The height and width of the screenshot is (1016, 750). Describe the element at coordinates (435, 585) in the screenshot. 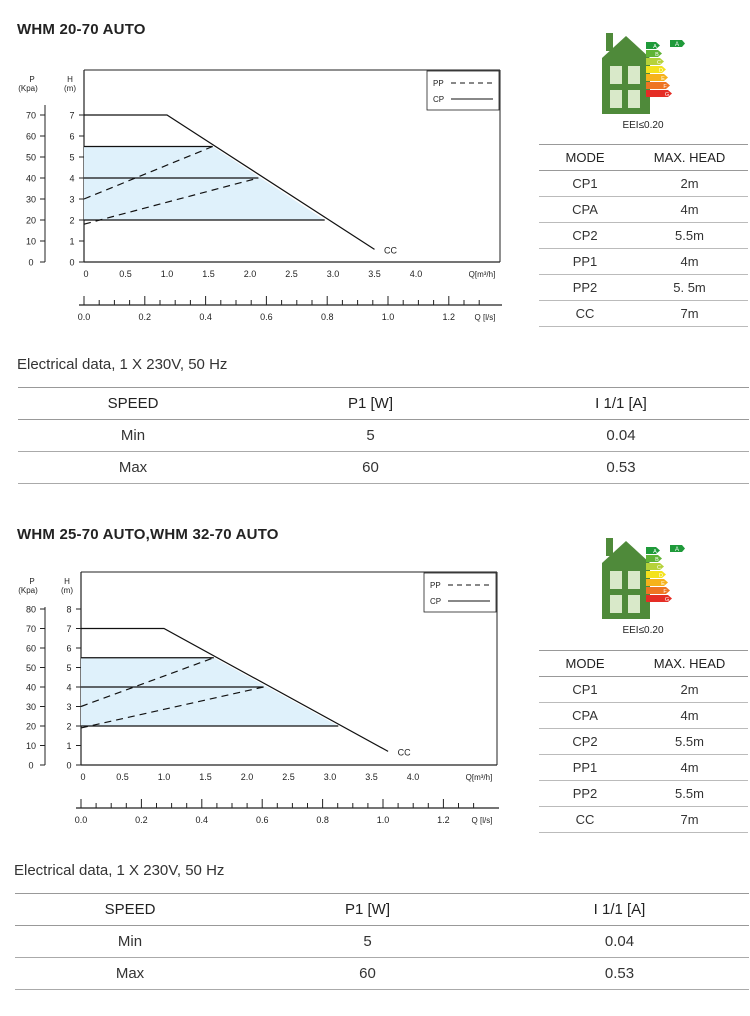

I see `legend-label-pp: PP` at that location.